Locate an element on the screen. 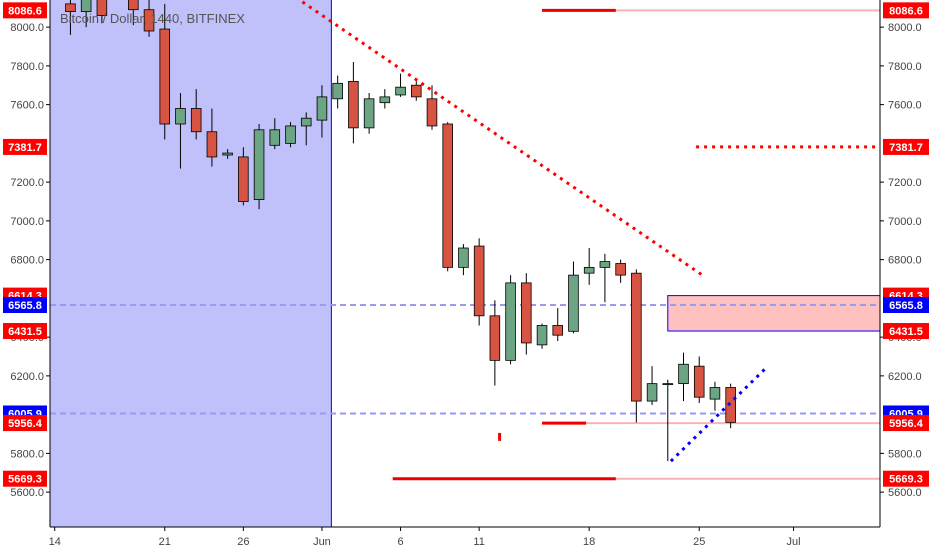  zone-box is located at coordinates (773, 313).